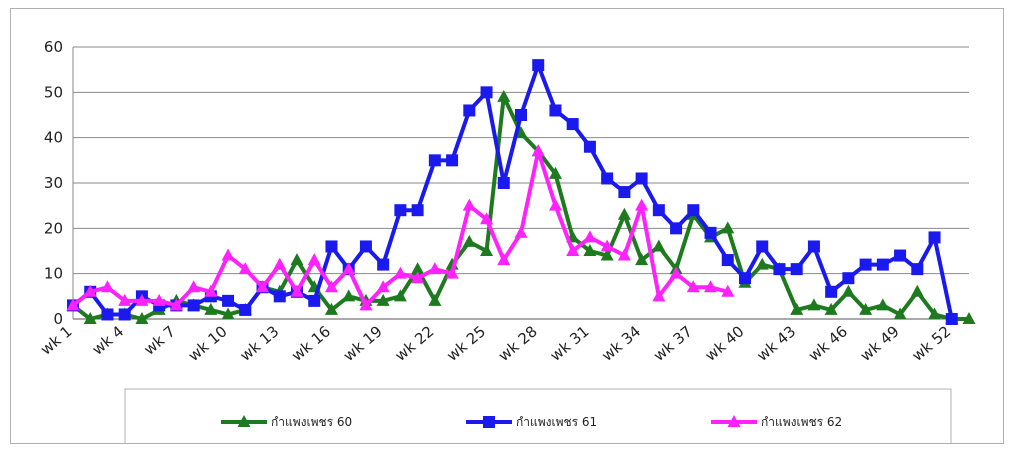 The image size is (1016, 450). Describe the element at coordinates (53, 228) in the screenshot. I see `y-tick-label: 20` at that location.